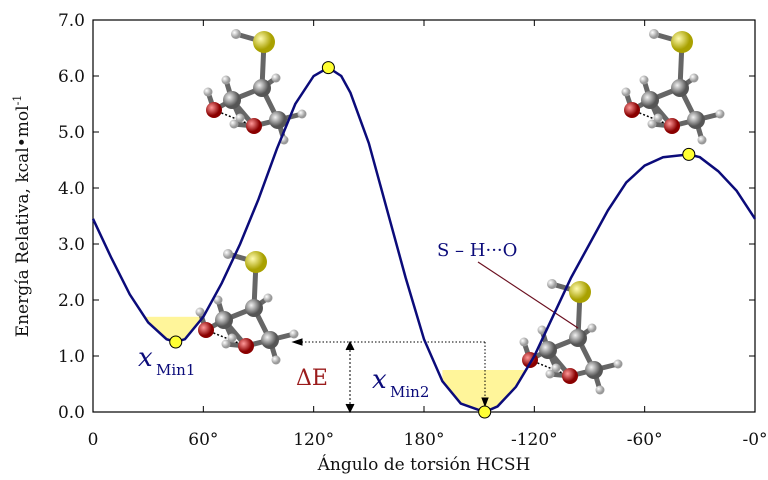 The width and height of the screenshot is (768, 480). What do you see at coordinates (71, 189) in the screenshot?
I see `y-tick-label: 4.0` at bounding box center [71, 189].